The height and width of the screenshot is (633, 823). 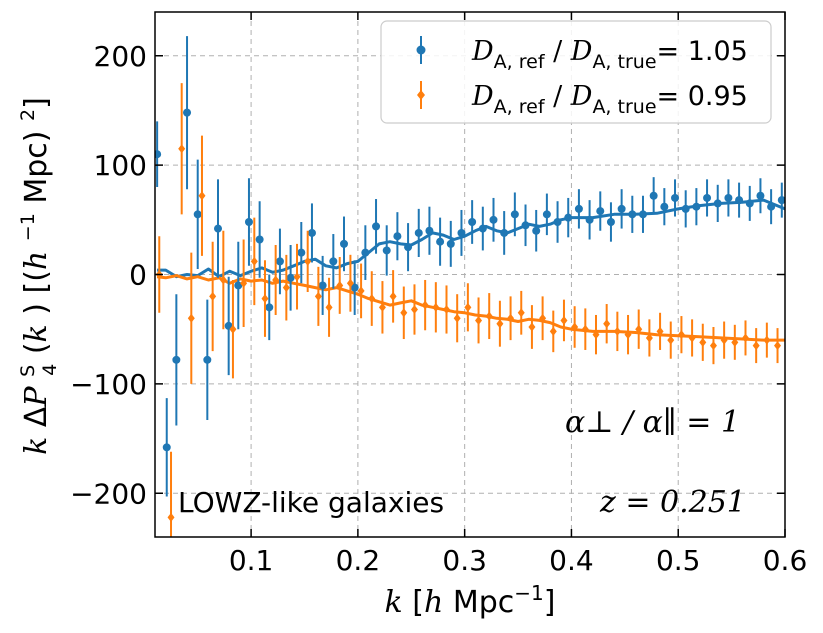 What do you see at coordinates (520, 107) in the screenshot?
I see `legend-2-num-sub: A, ref` at bounding box center [520, 107].